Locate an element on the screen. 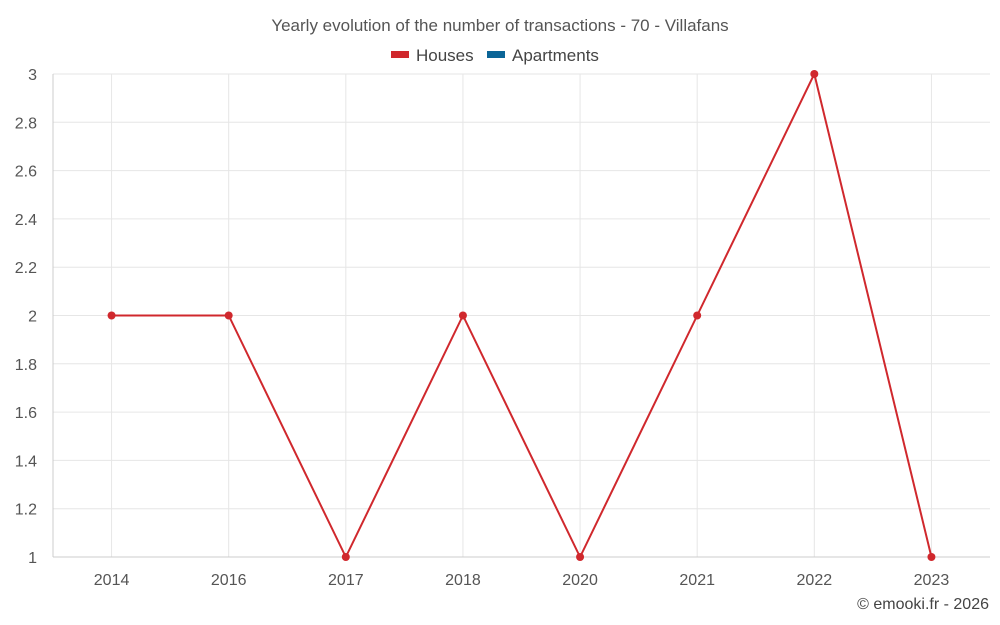 The width and height of the screenshot is (1000, 625). x-tick-label: 2021 is located at coordinates (697, 580).